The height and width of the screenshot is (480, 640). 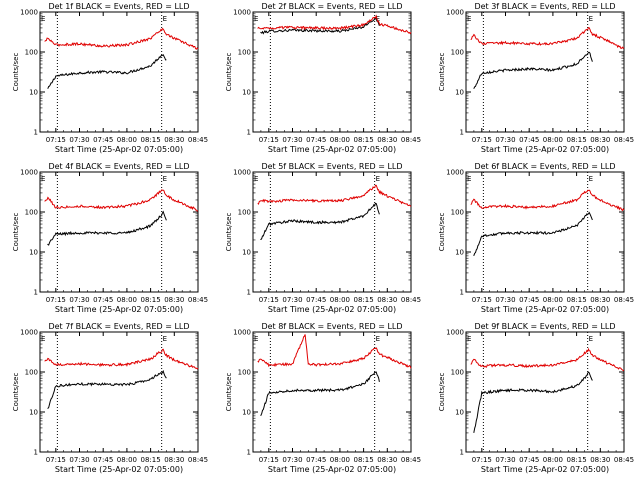 What do you see at coordinates (544, 6) in the screenshot?
I see `panel-title: Det 3f BLACK = Events, RED = LLD` at bounding box center [544, 6].